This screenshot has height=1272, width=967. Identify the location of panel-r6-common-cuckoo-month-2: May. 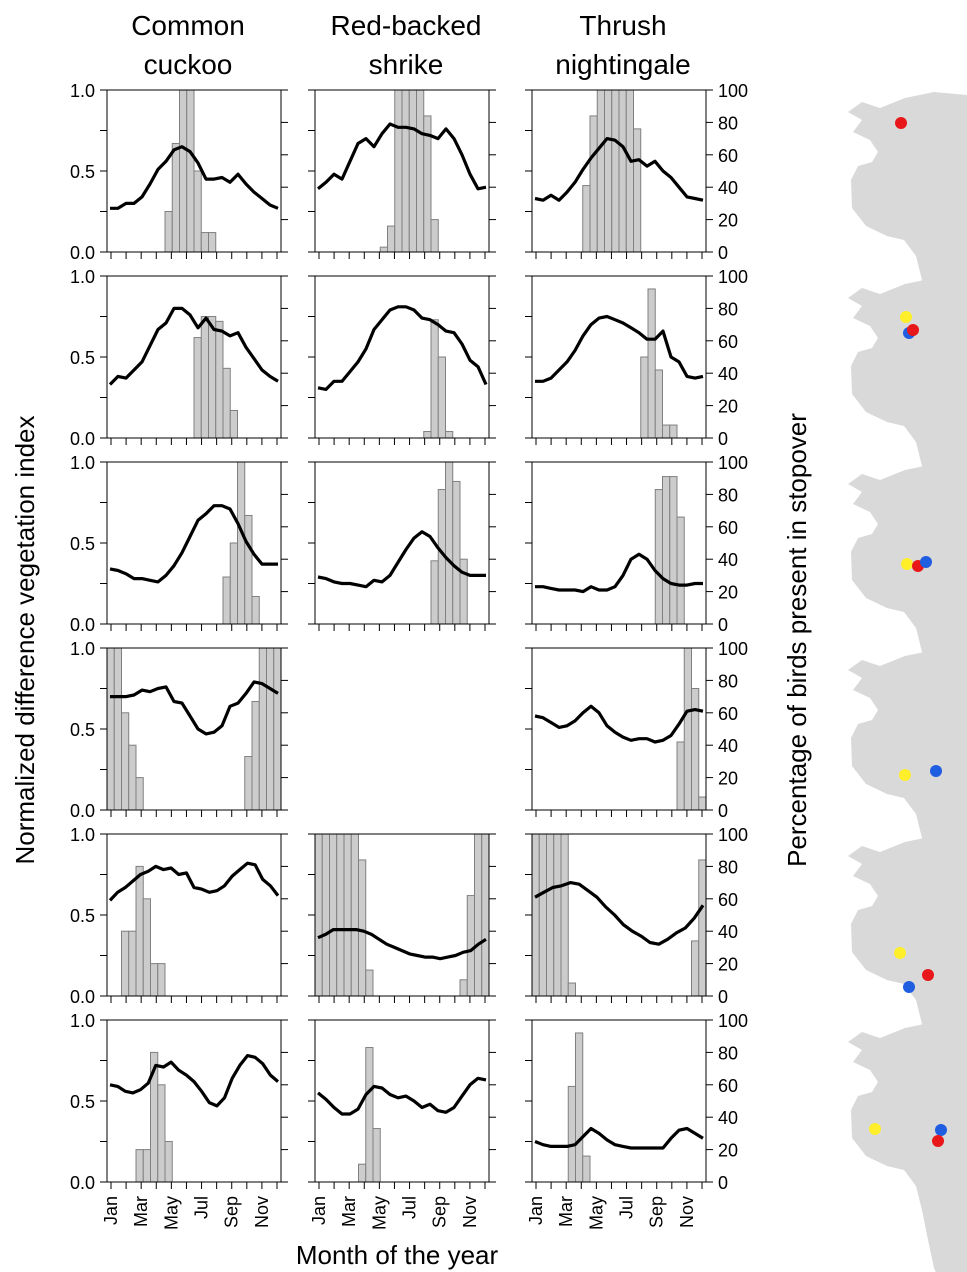
(171, 1213).